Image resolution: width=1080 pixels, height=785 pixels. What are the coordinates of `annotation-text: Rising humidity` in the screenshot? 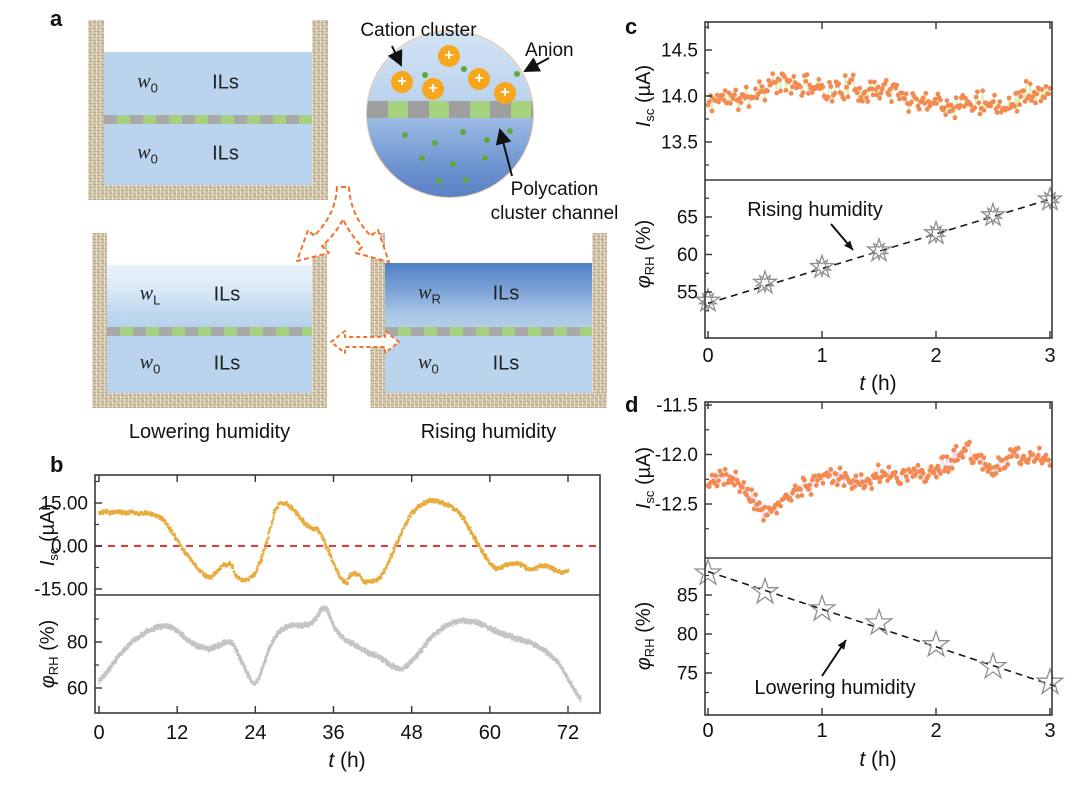 It's located at (815, 210).